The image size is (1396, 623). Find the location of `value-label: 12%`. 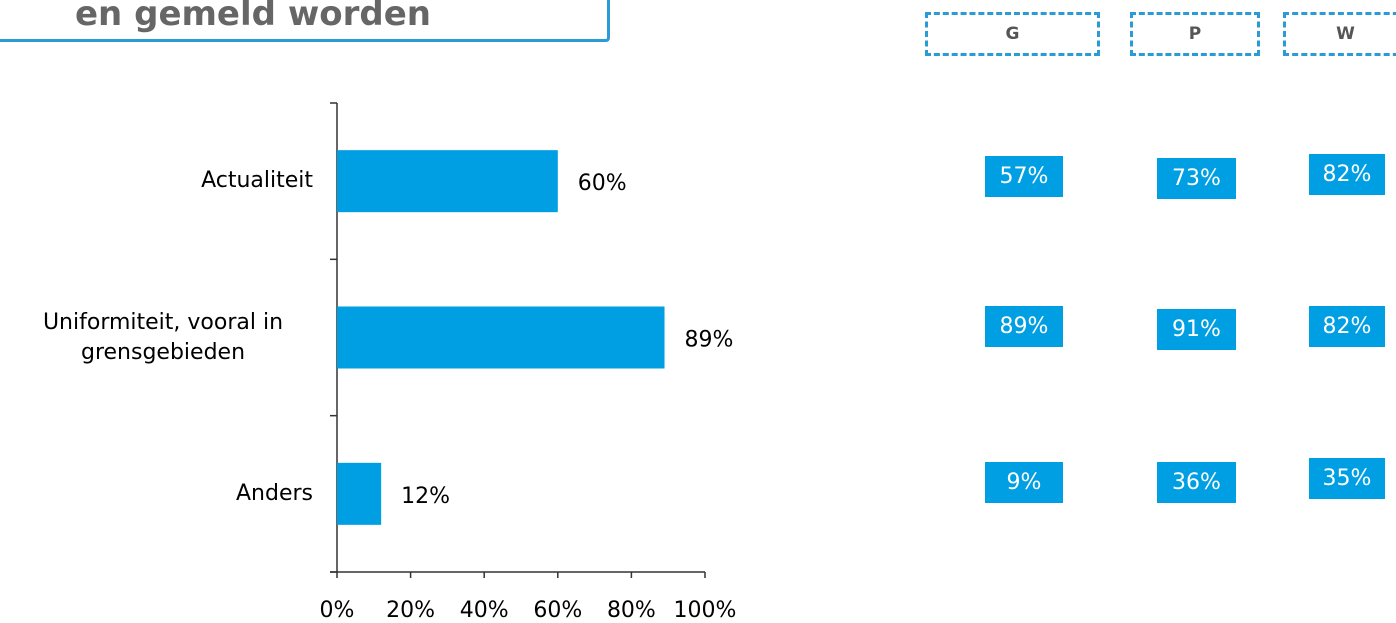

value-label: 12% is located at coordinates (425, 496).